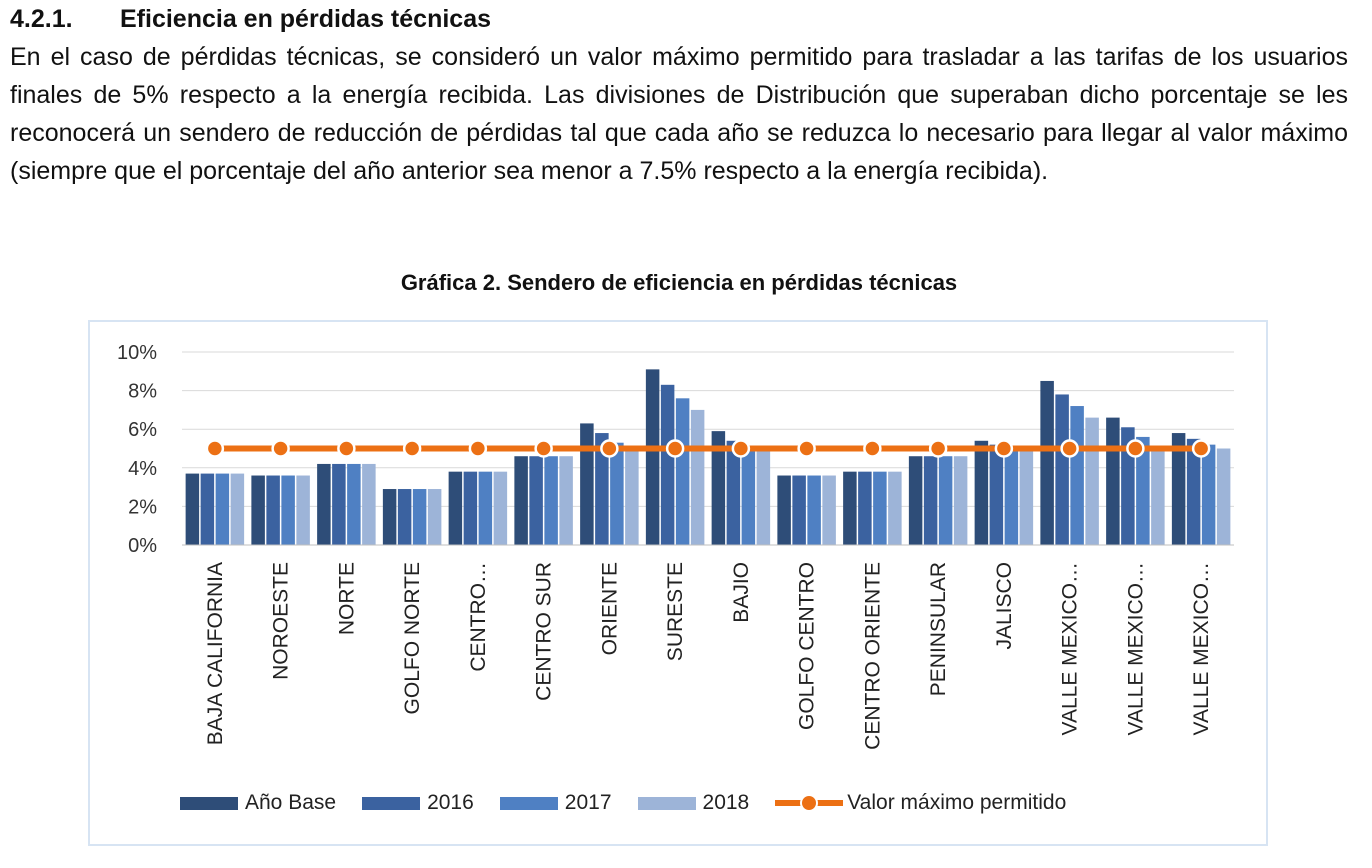 Image resolution: width=1372 pixels, height=868 pixels. I want to click on section-title: Eficiencia en pérdidas técnicas, so click(305, 19).